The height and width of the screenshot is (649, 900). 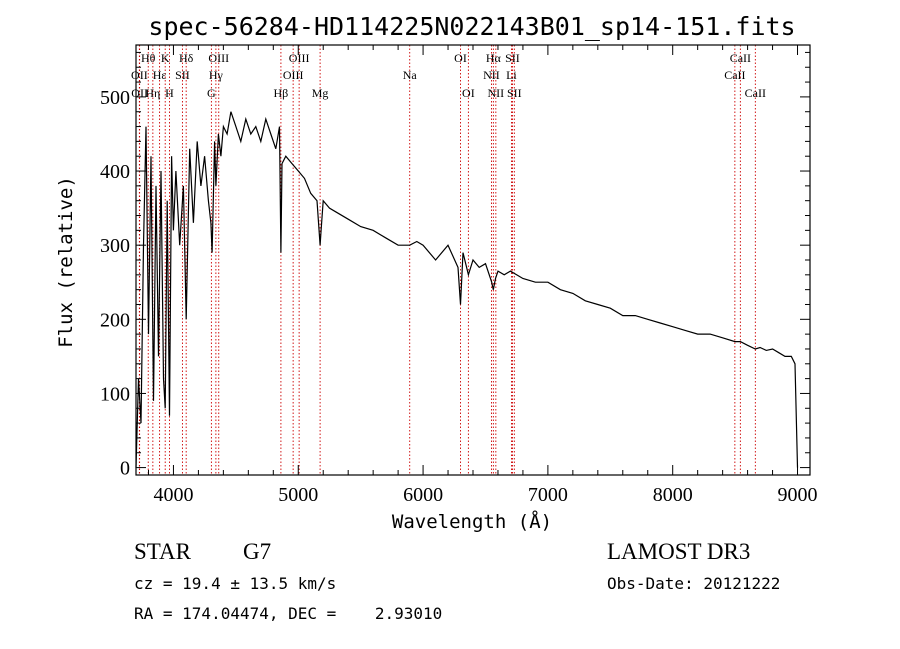 I want to click on spectral-line-label: K, so click(x=165, y=58).